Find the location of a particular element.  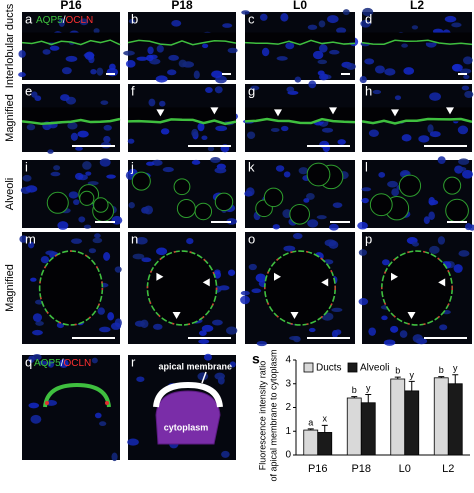

panel-letter: o is located at coordinates (251, 238).